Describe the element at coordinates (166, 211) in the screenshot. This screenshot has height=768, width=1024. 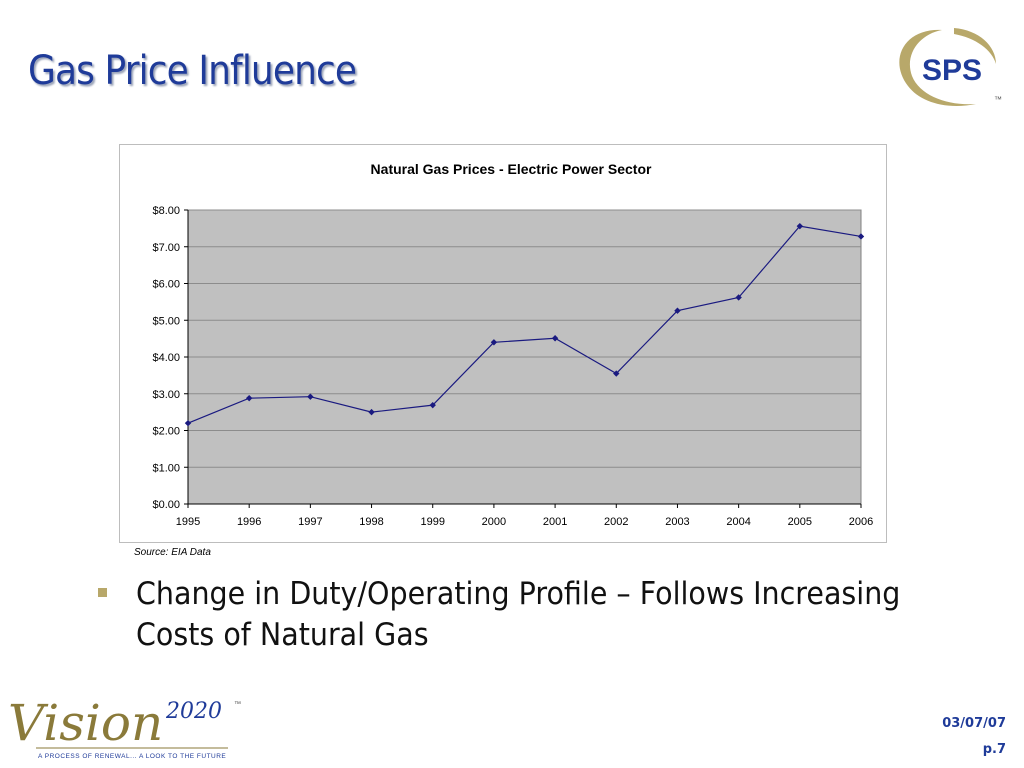
I see `y-tick-label: $8.00` at that location.